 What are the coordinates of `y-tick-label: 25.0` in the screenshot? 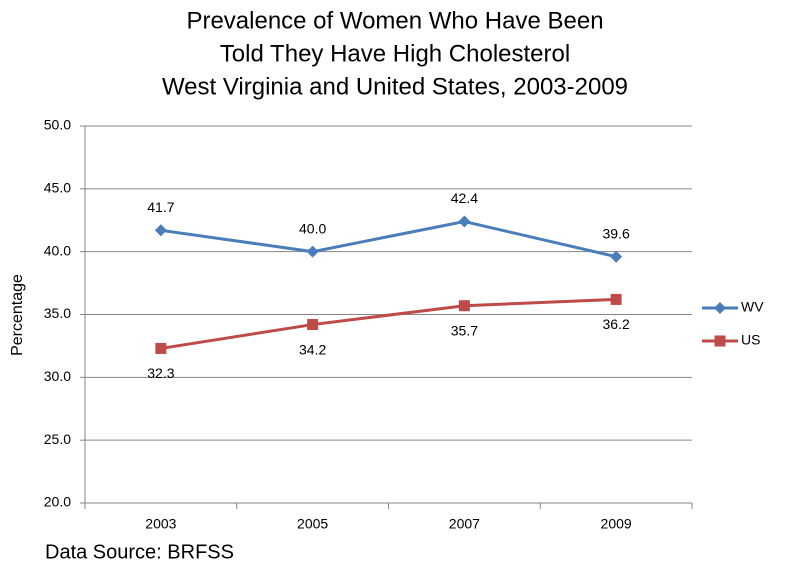 It's located at (57, 439).